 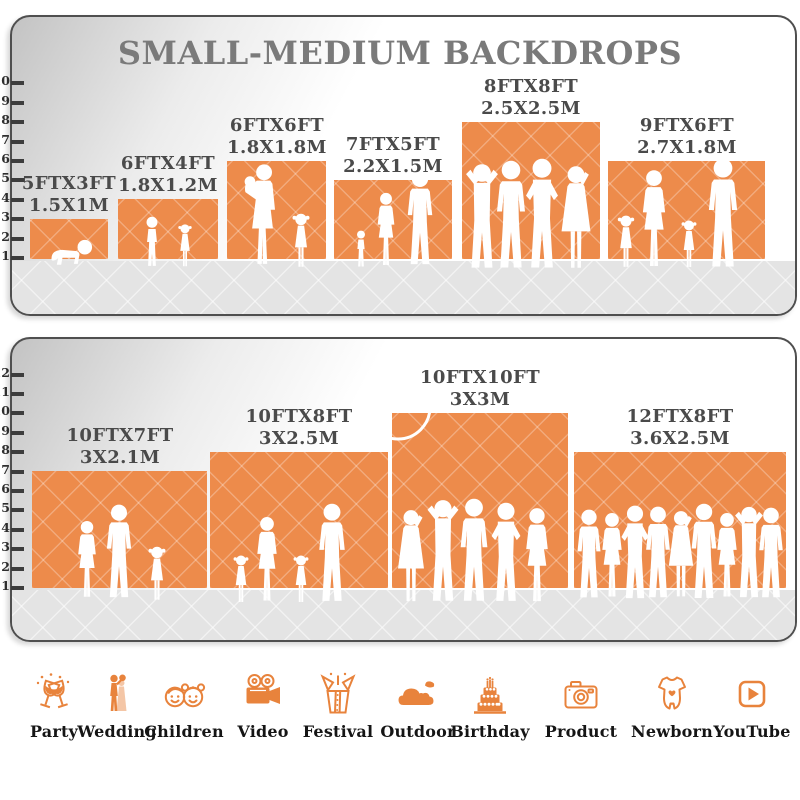 What do you see at coordinates (168, 229) in the screenshot?
I see `backdrop-rect-6ftx4ft` at bounding box center [168, 229].